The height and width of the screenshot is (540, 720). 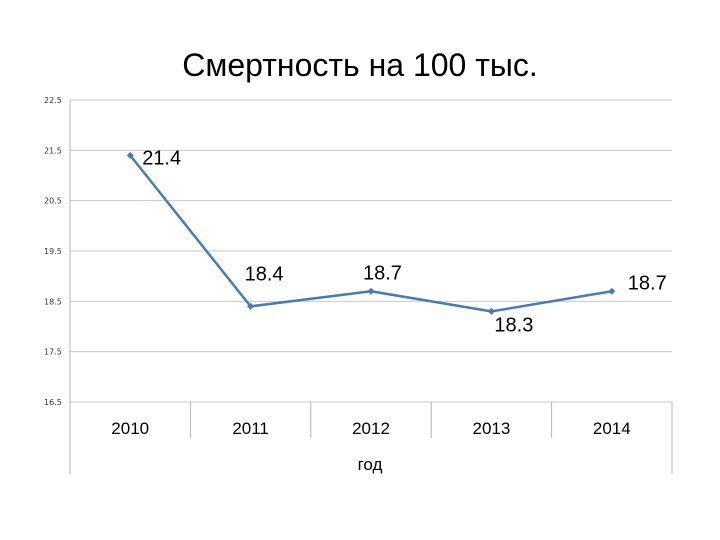 What do you see at coordinates (250, 428) in the screenshot?
I see `x-tick-label: 2011` at bounding box center [250, 428].